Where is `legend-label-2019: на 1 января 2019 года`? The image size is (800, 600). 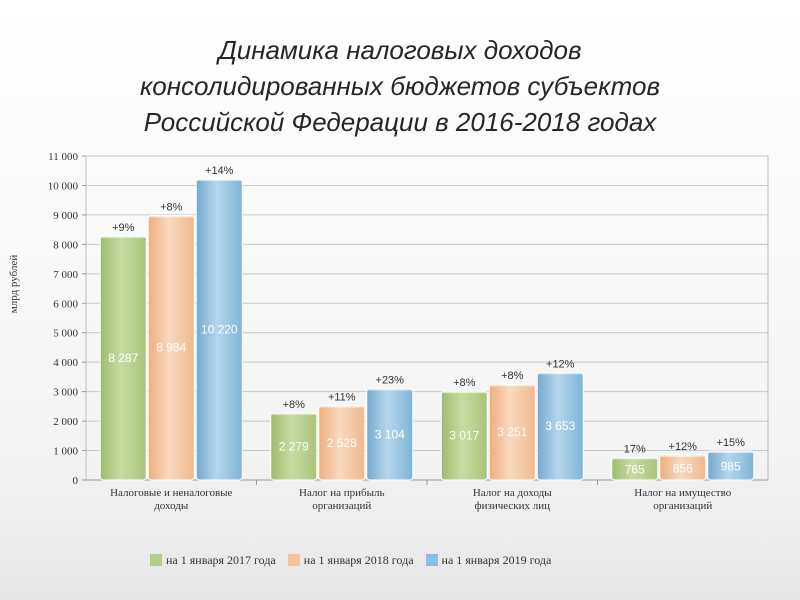
legend-label-2019: на 1 января 2019 года is located at coordinates (496, 559).